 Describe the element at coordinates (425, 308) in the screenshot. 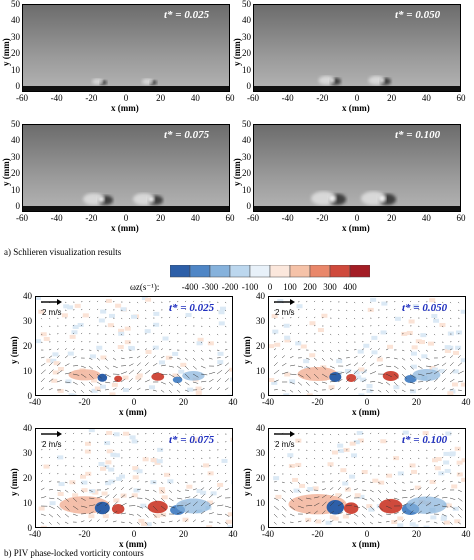

I see `piv-time-label: t* = 0.050` at that location.